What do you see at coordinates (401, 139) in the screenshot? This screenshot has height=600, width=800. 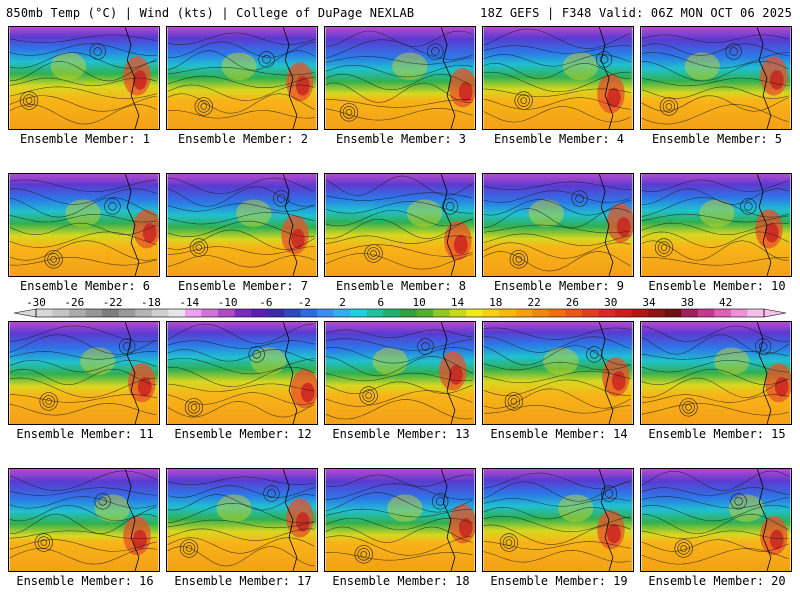 I see `ensemble-member-label: Ensemble Member: 3` at bounding box center [401, 139].